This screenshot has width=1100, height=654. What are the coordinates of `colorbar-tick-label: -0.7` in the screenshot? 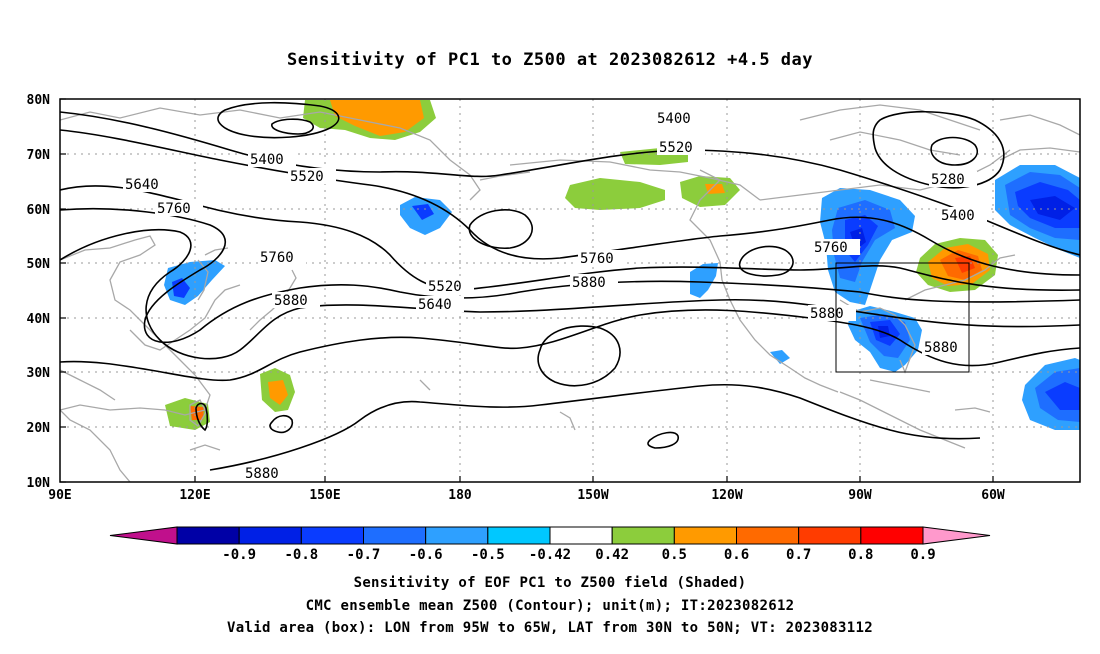 It's located at (364, 555).